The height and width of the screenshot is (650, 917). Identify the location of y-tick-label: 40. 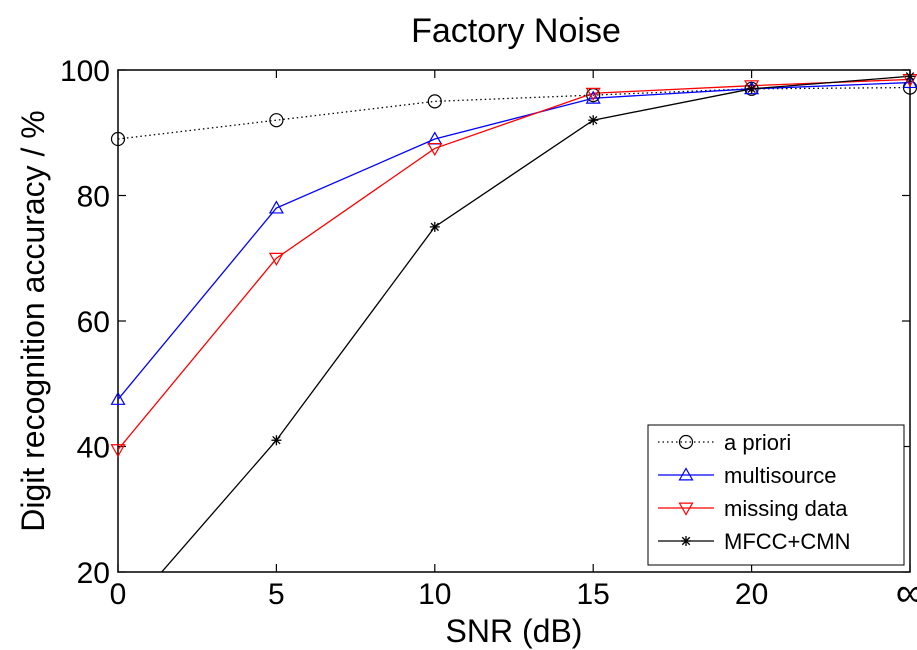
(93, 448).